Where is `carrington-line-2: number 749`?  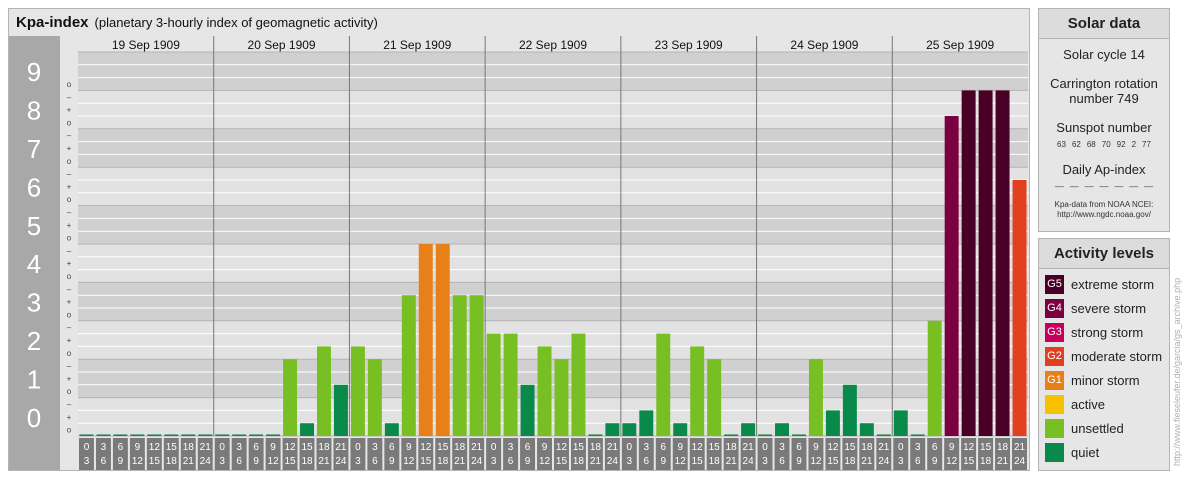 carrington-line-2: number 749 is located at coordinates (1104, 98).